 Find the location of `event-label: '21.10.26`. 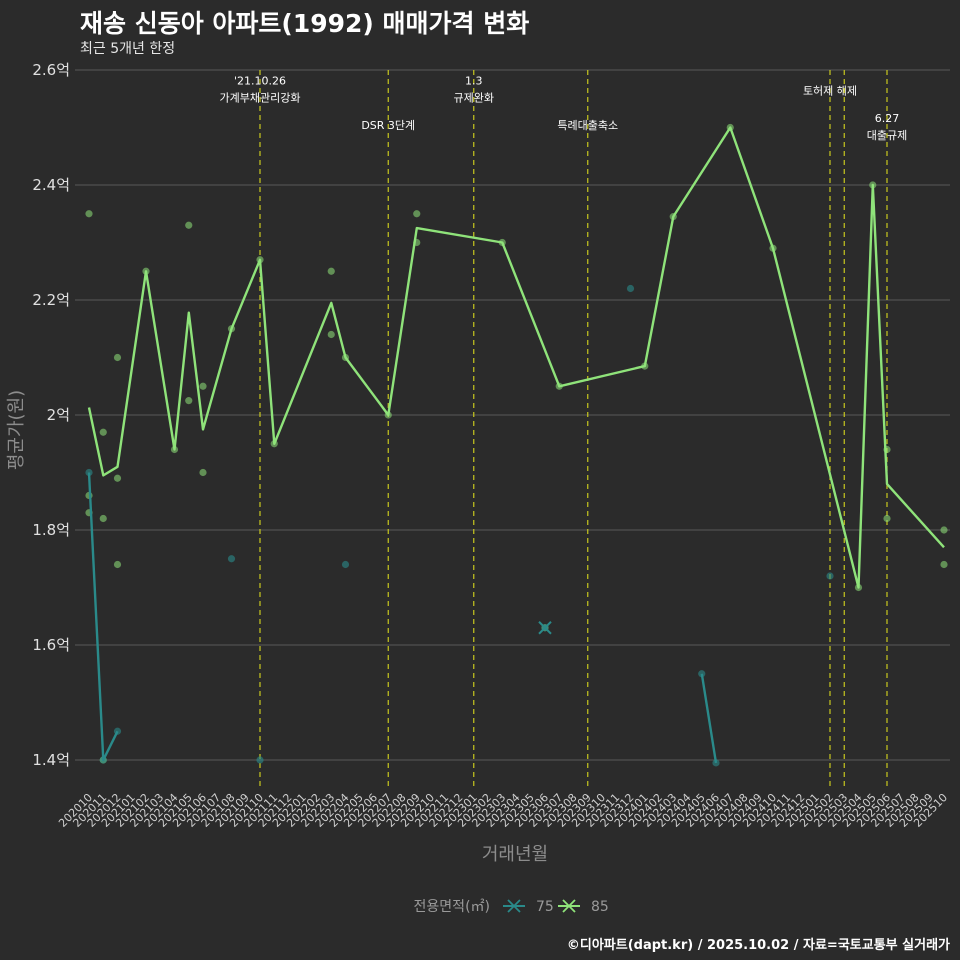

event-label: '21.10.26 is located at coordinates (260, 80).